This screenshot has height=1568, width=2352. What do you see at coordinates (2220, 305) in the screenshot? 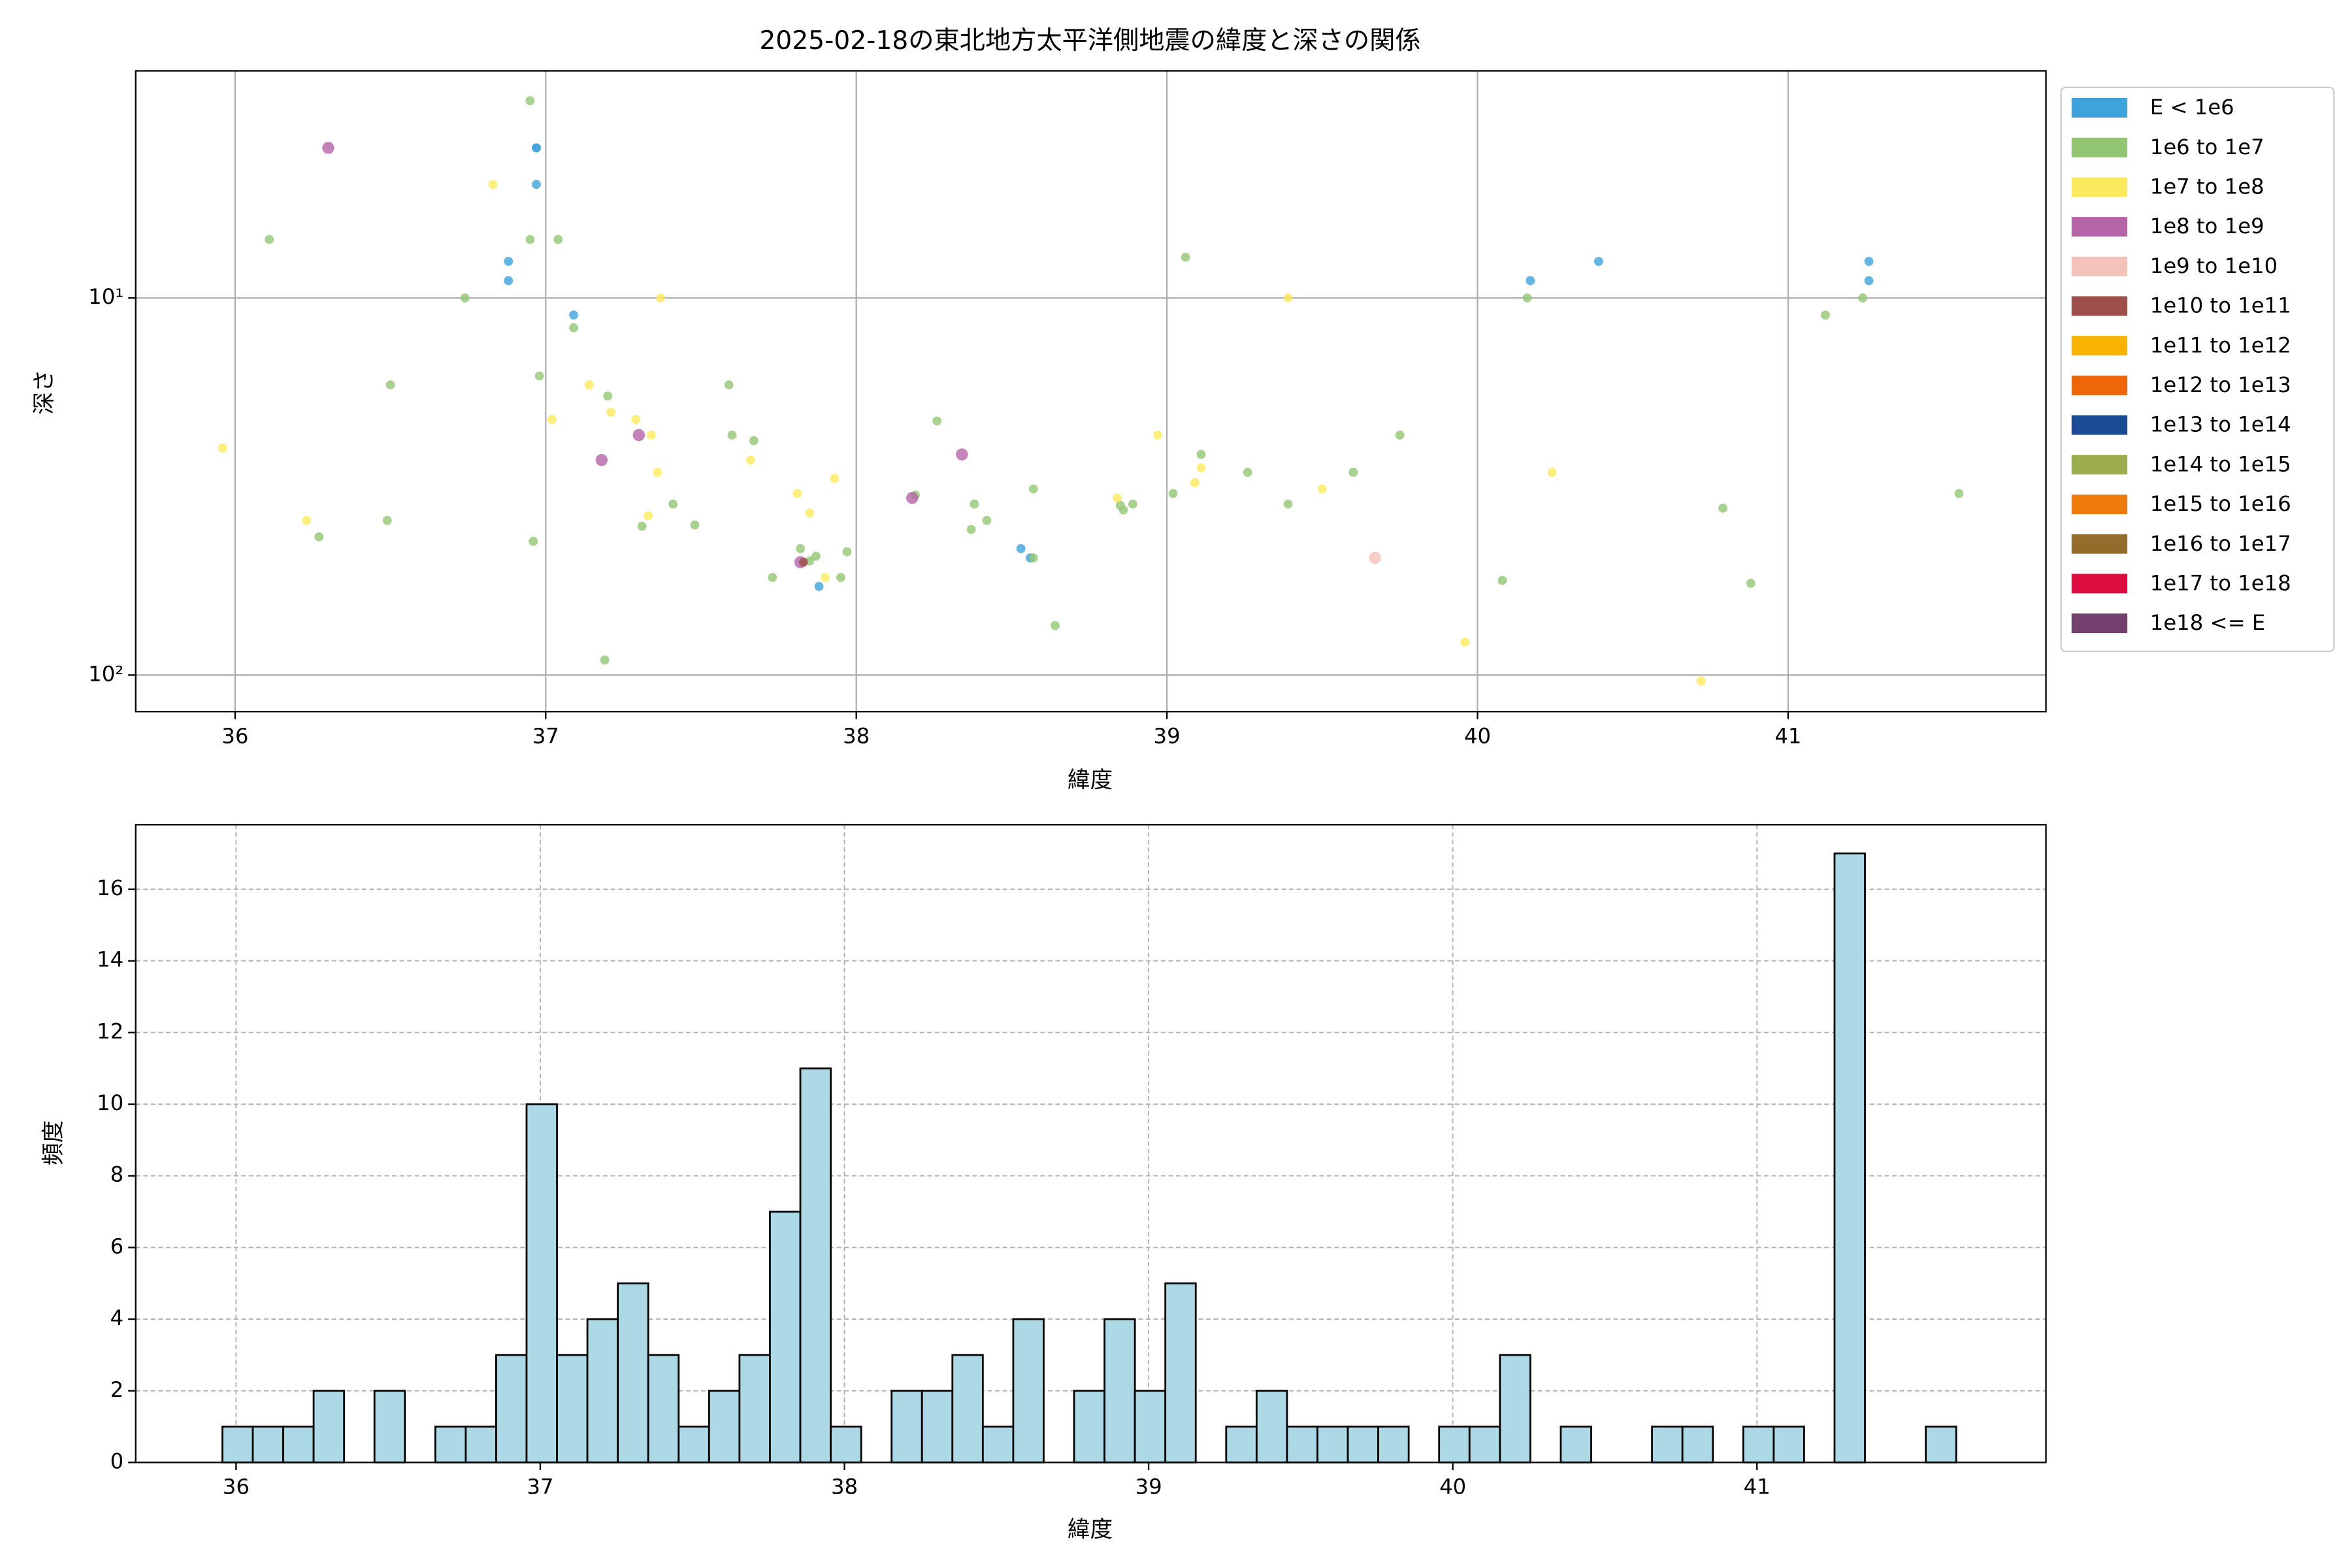
I see `legend-label: 1e10 to 1e11` at bounding box center [2220, 305].